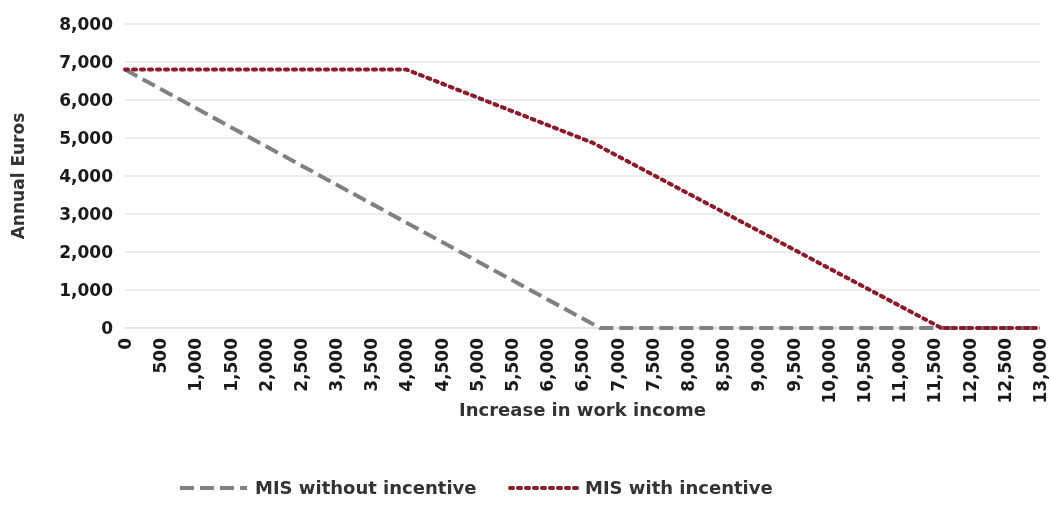 Image resolution: width=1050 pixels, height=512 pixels. Describe the element at coordinates (969, 370) in the screenshot. I see `x-tick-label: 12,000` at that location.